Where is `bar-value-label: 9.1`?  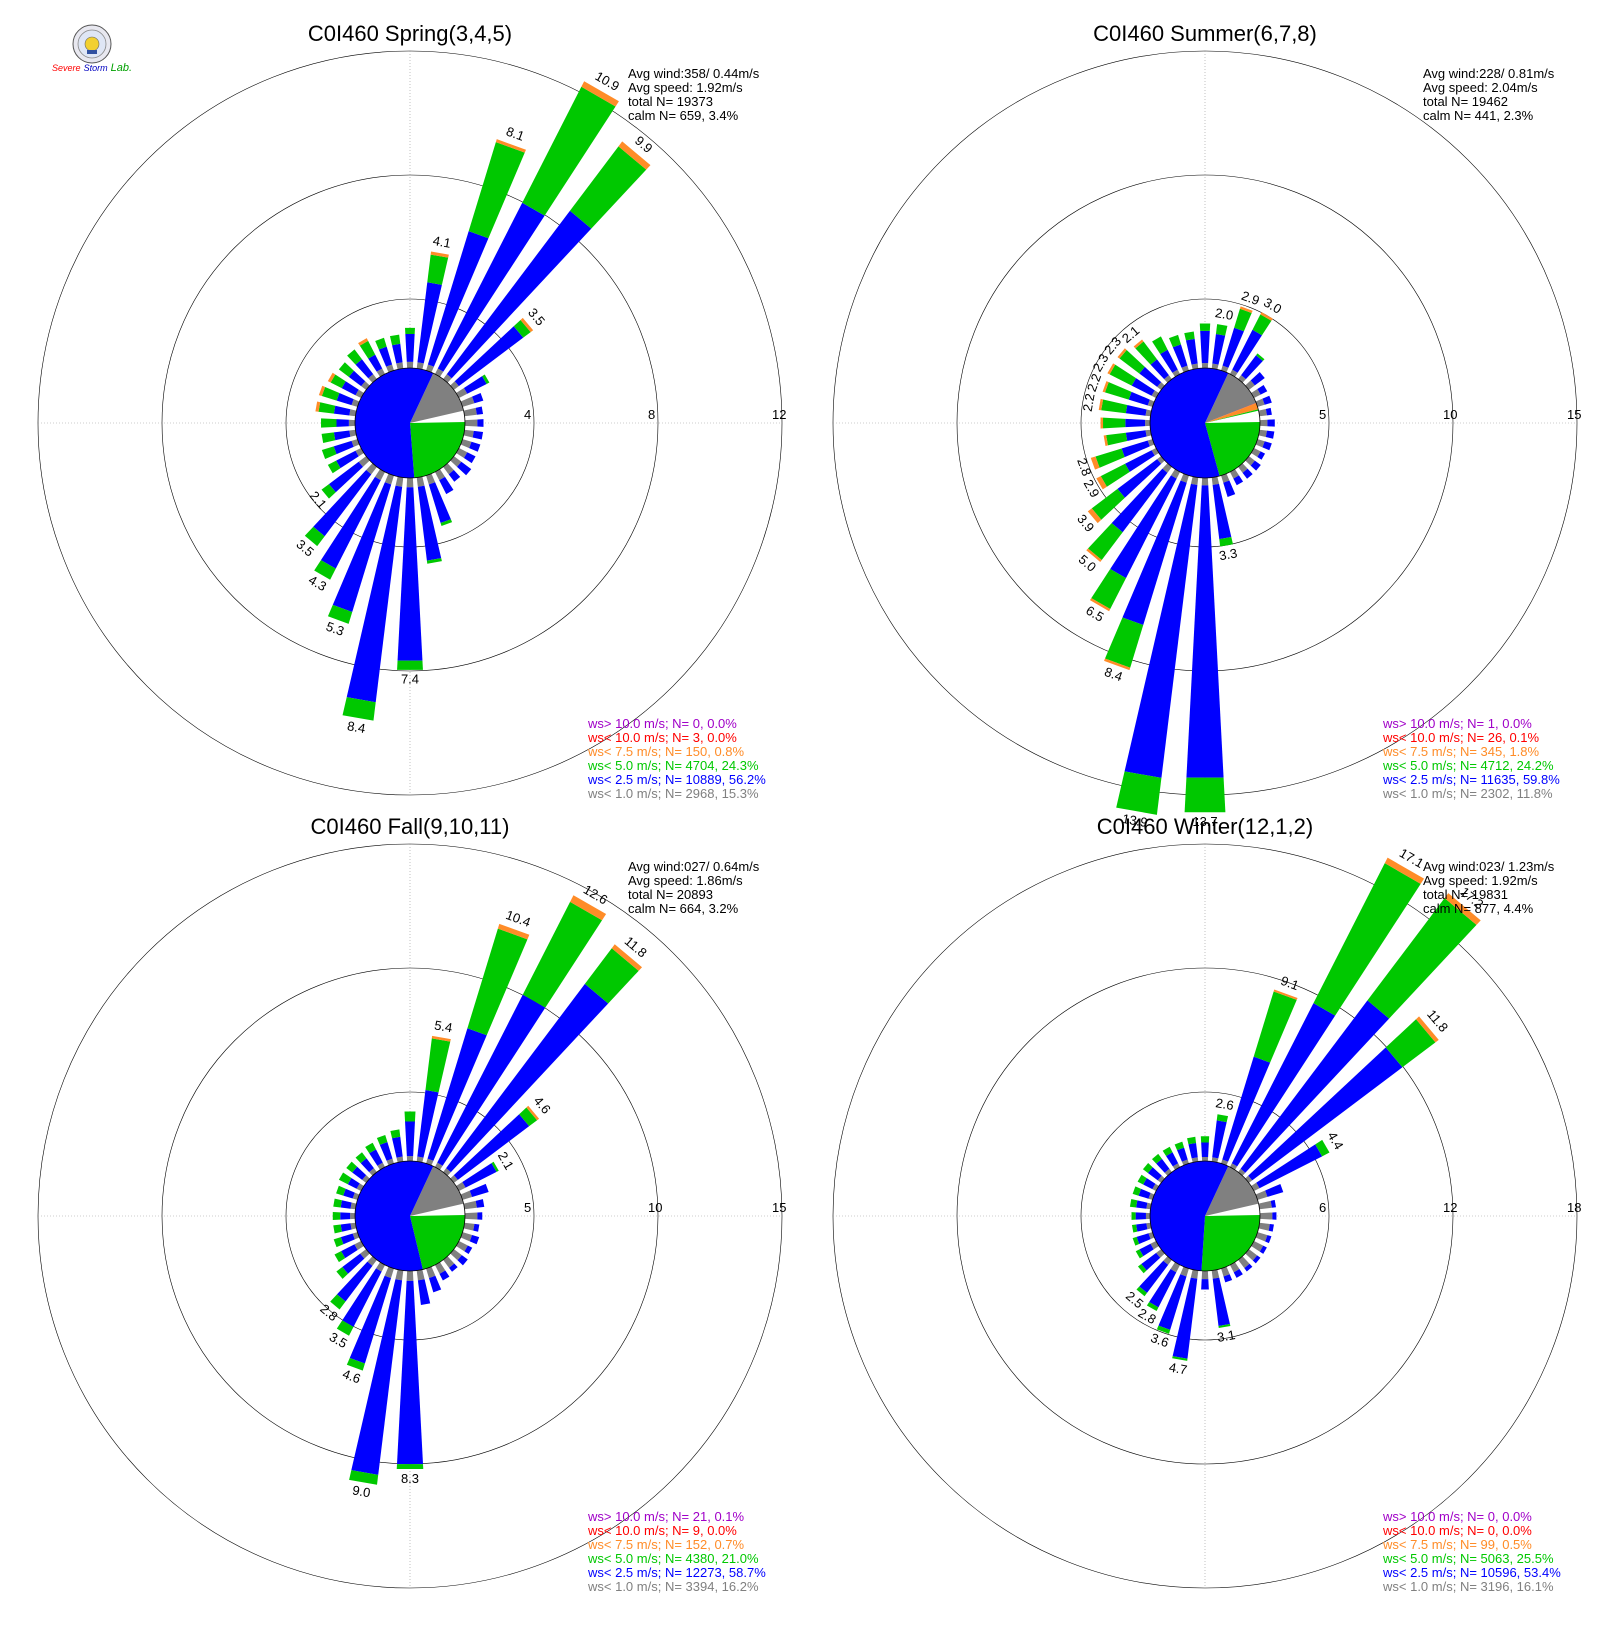
bar-value-label: 9.1 is located at coordinates (1290, 983).